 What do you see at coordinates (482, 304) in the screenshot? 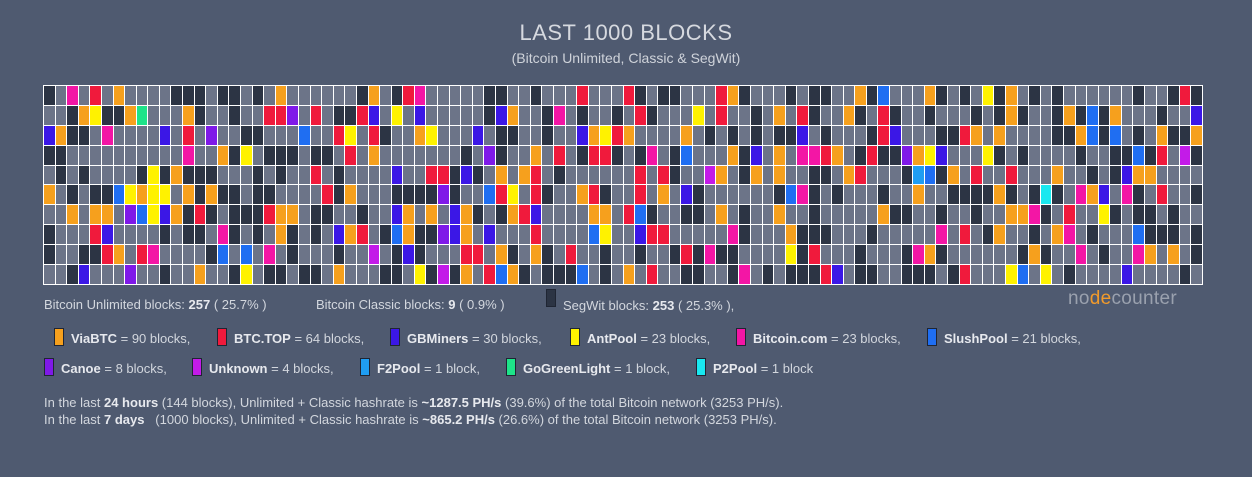
I see `classic-pct: ( 0.9% )` at bounding box center [482, 304].